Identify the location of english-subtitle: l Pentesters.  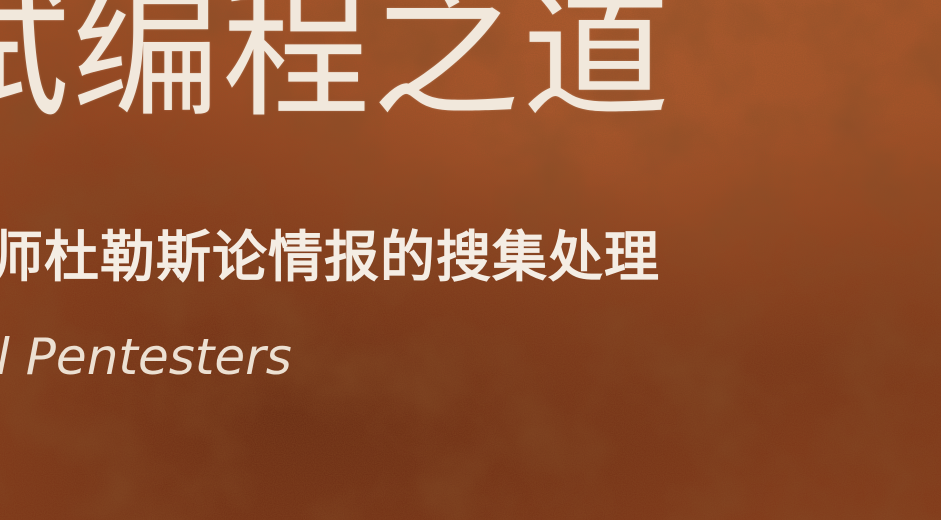
(146, 357).